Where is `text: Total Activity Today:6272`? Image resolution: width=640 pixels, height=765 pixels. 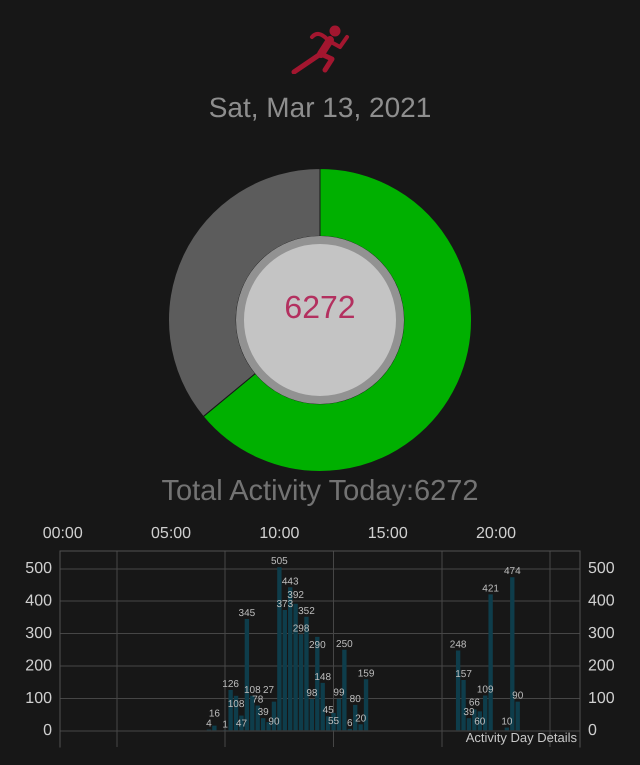
text: Total Activity Today:6272 is located at coordinates (320, 491).